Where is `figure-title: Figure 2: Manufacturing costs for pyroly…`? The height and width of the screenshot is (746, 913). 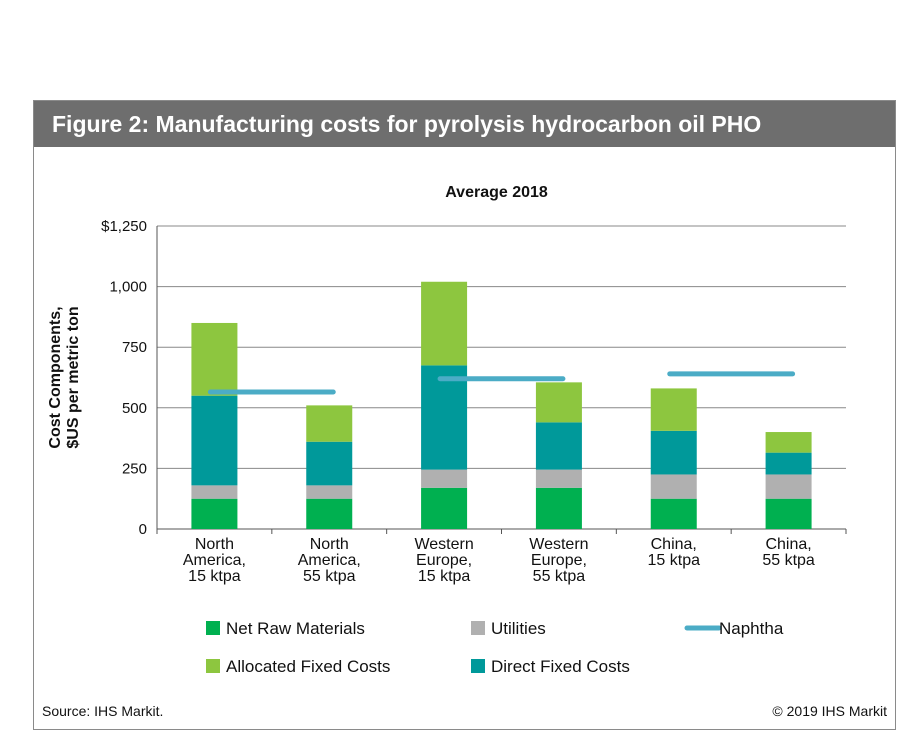
figure-title: Figure 2: Manufacturing costs for pyroly… is located at coordinates (464, 124).